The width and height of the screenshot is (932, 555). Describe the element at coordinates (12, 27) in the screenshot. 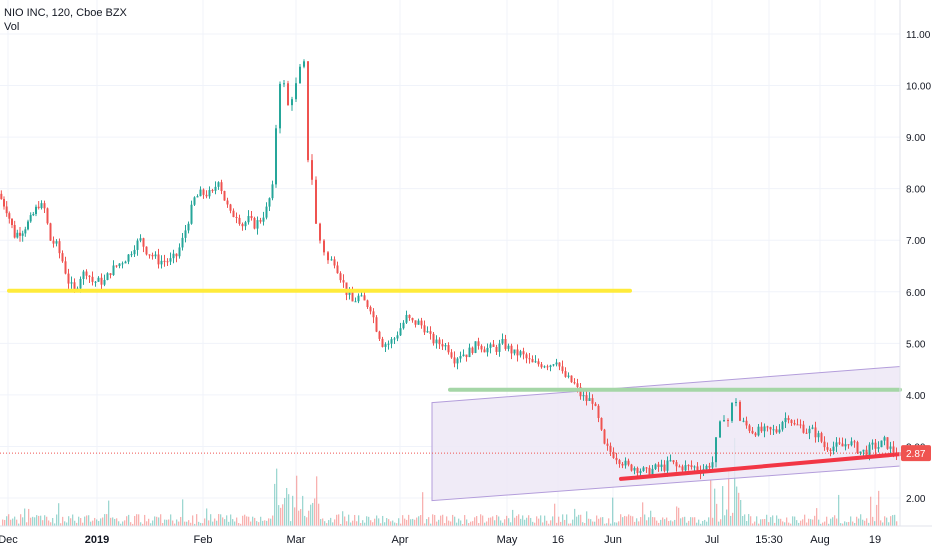

I see `volume-label: Vol` at that location.